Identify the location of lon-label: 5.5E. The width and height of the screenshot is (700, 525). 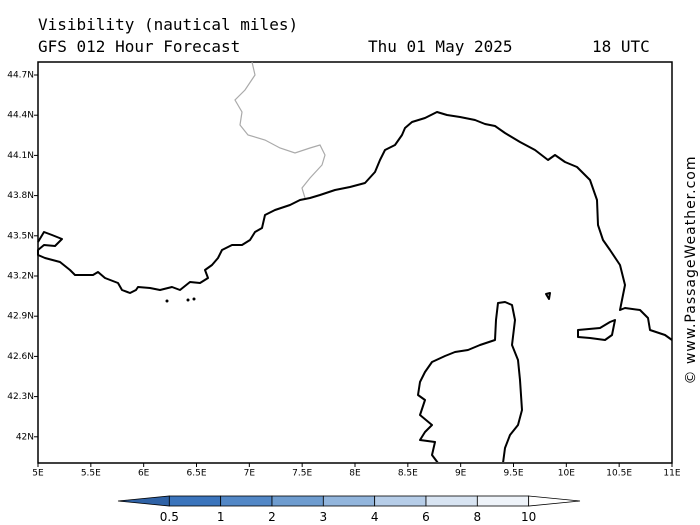
(91, 474).